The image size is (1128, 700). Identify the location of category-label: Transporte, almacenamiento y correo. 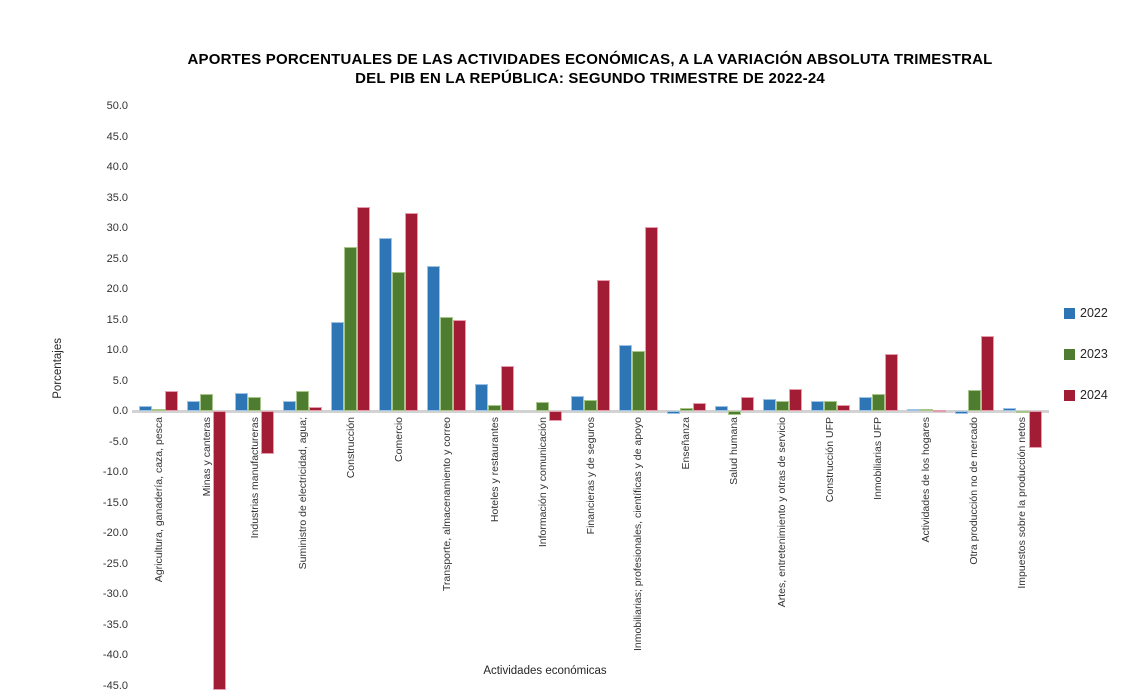
(446, 504).